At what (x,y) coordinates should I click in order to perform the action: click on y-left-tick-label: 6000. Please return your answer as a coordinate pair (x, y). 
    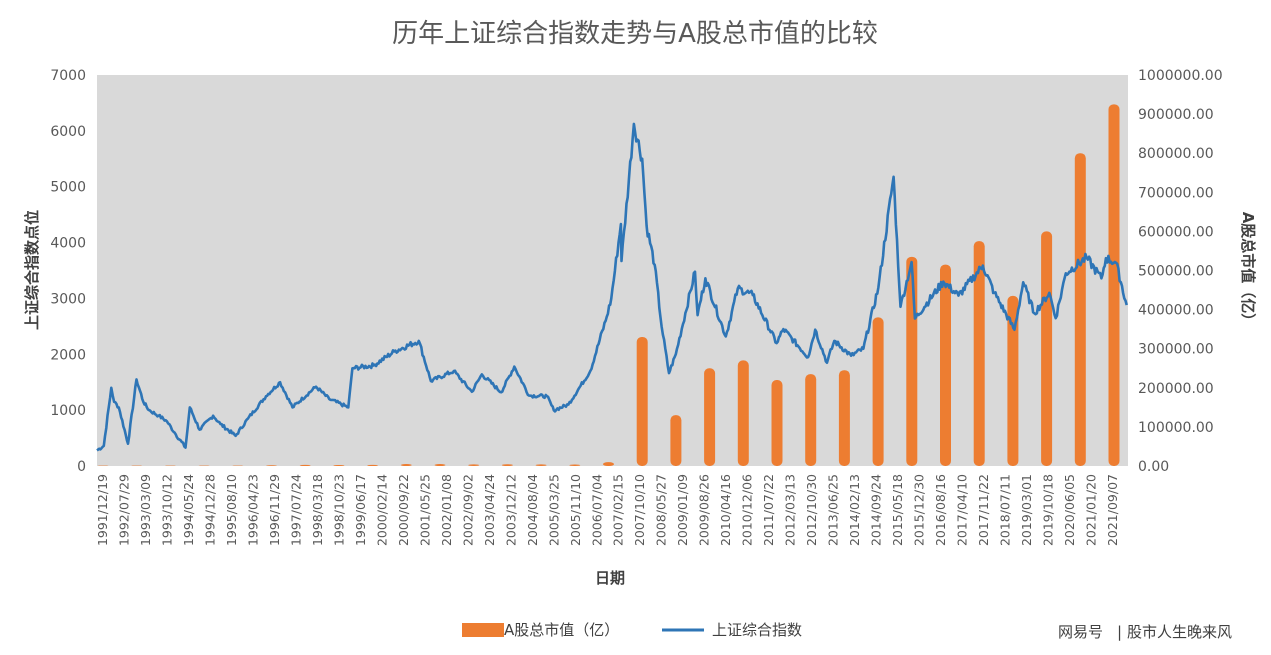
    Looking at the image, I should click on (68, 132).